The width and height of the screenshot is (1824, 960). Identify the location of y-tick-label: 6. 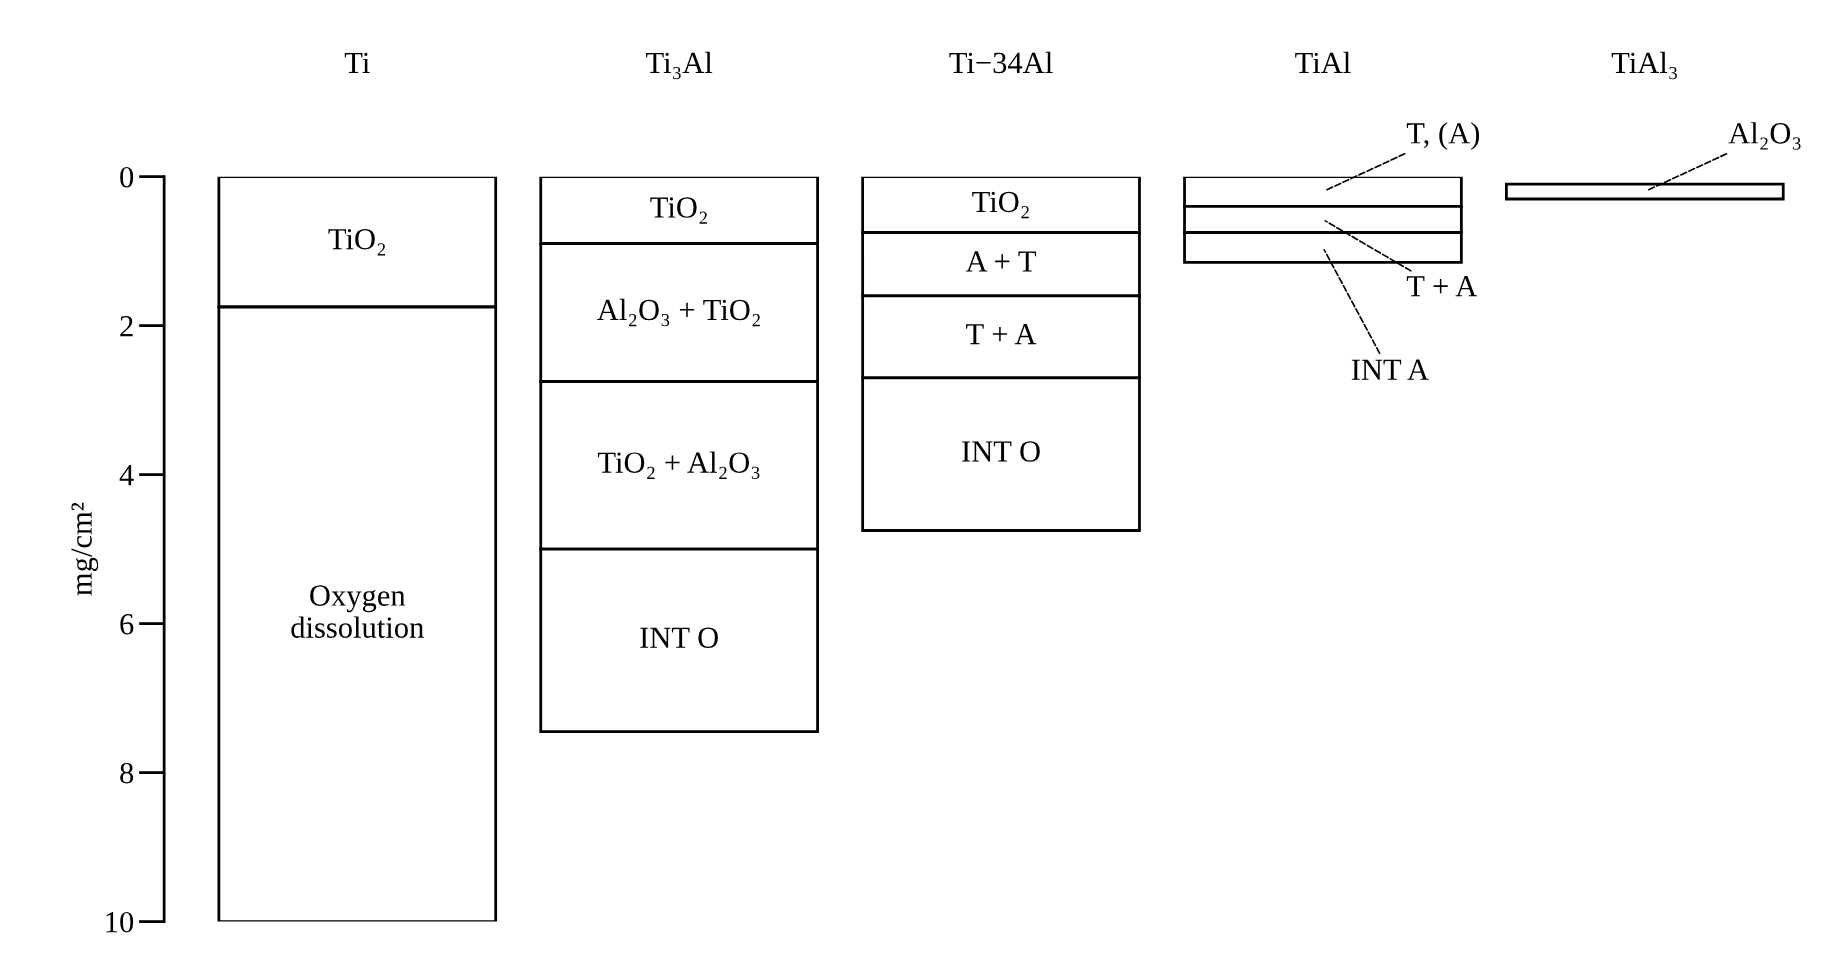
(127, 624).